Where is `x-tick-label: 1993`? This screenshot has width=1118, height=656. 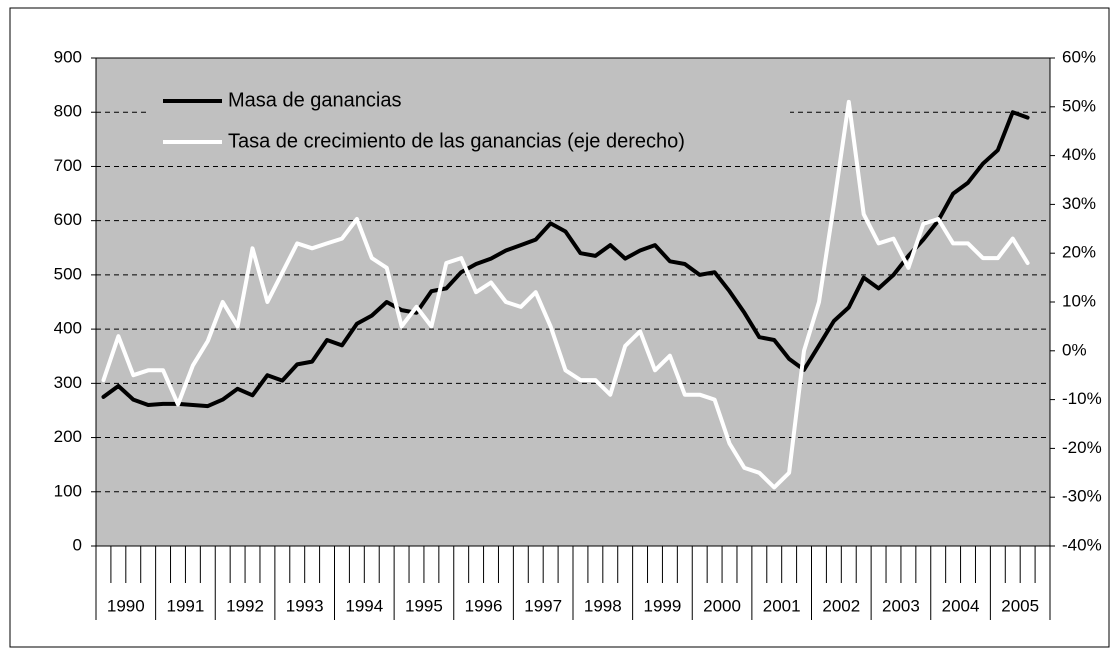 x-tick-label: 1993 is located at coordinates (305, 605).